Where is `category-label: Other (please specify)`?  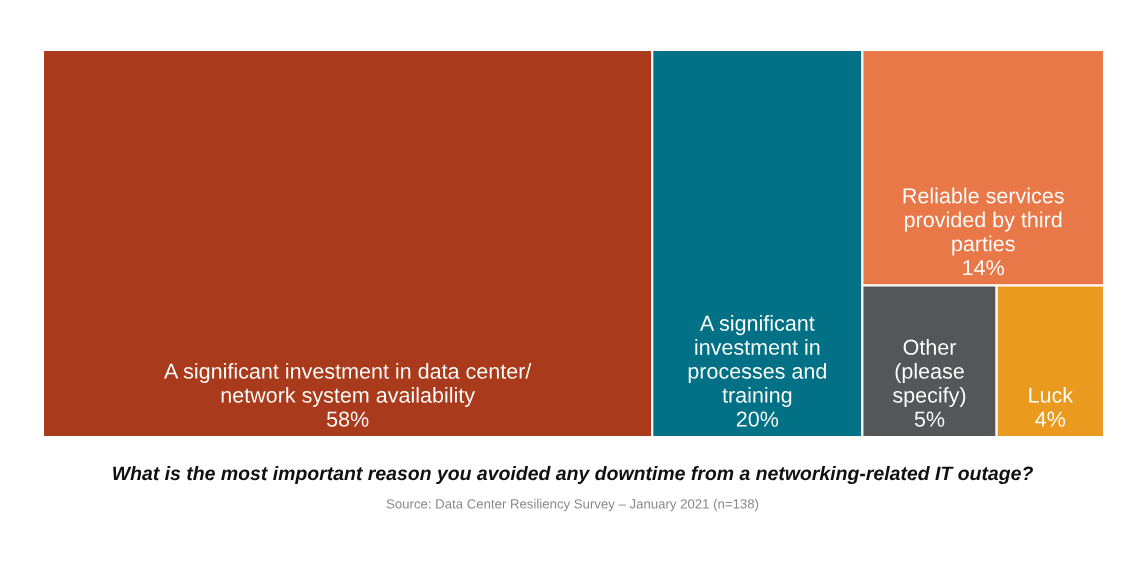 category-label: Other (please specify) is located at coordinates (929, 373).